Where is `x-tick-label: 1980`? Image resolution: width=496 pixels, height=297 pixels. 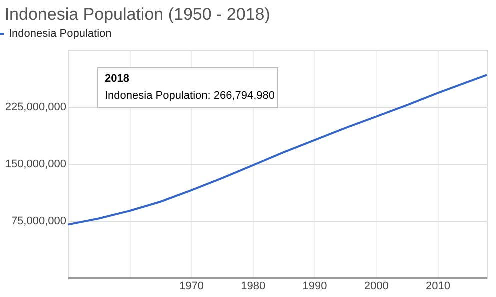 x-tick-label: 1980 is located at coordinates (253, 286).